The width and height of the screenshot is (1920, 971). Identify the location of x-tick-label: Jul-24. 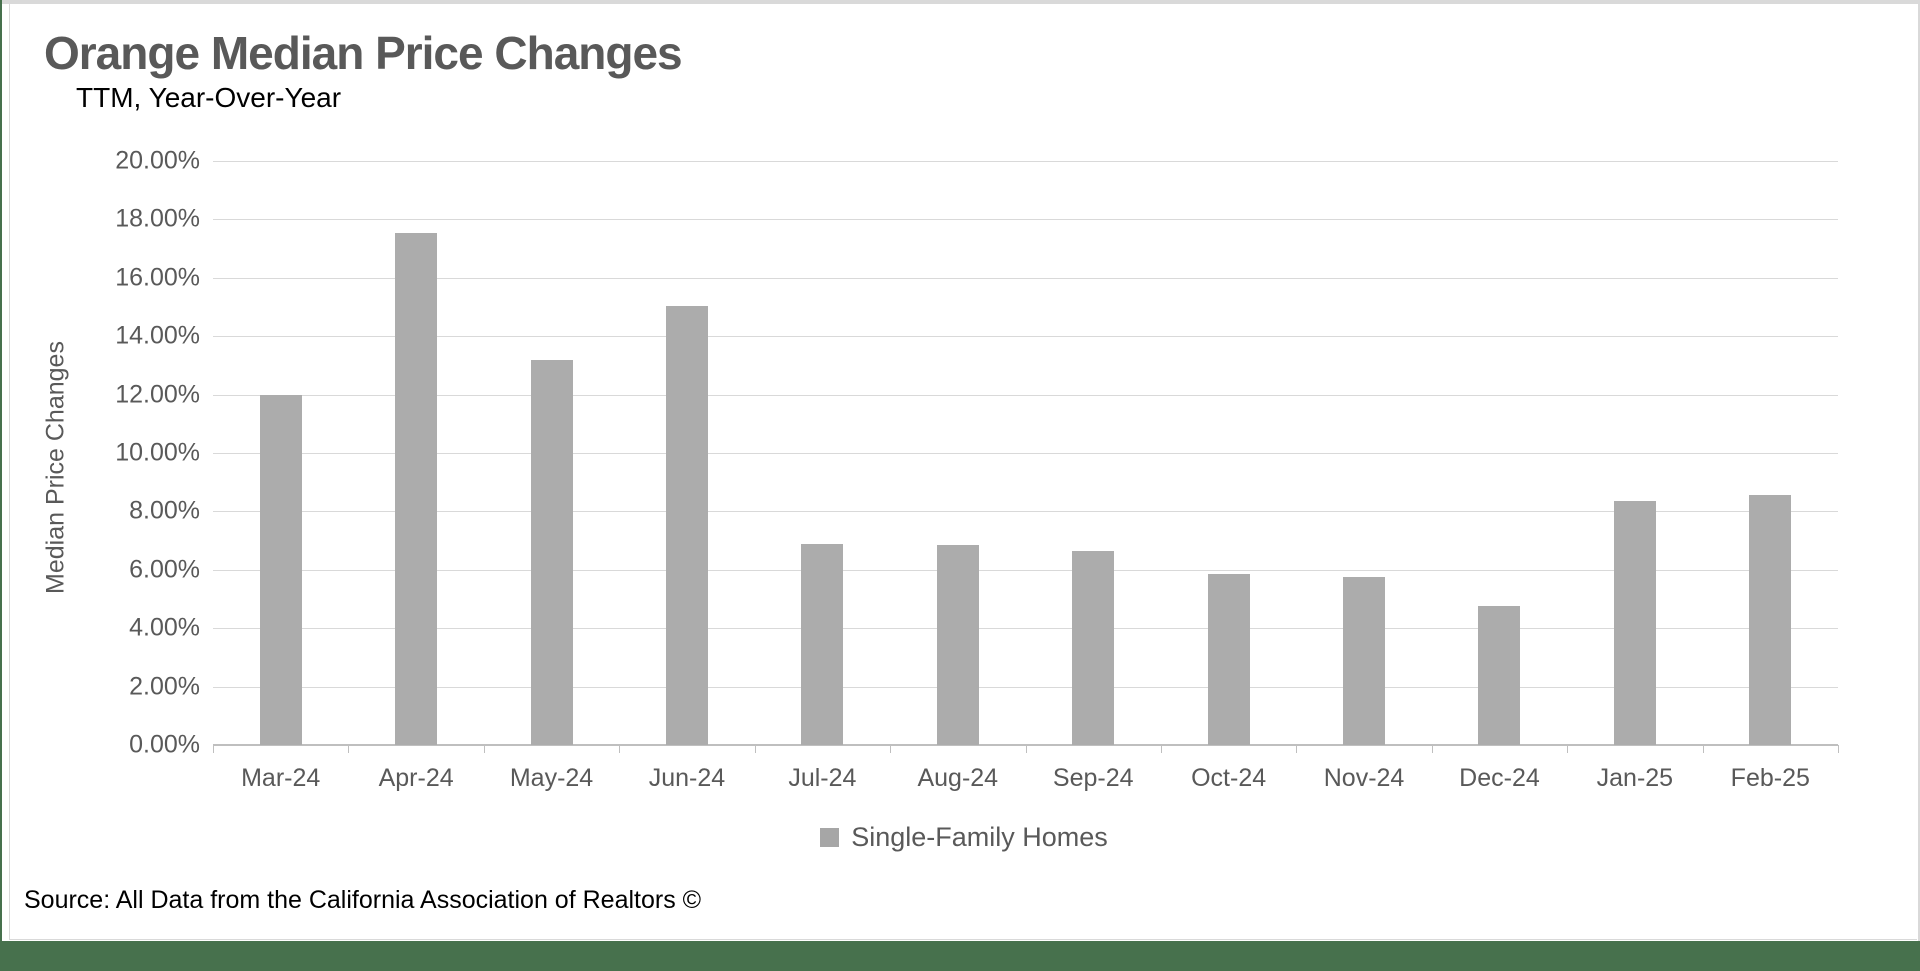
(822, 778).